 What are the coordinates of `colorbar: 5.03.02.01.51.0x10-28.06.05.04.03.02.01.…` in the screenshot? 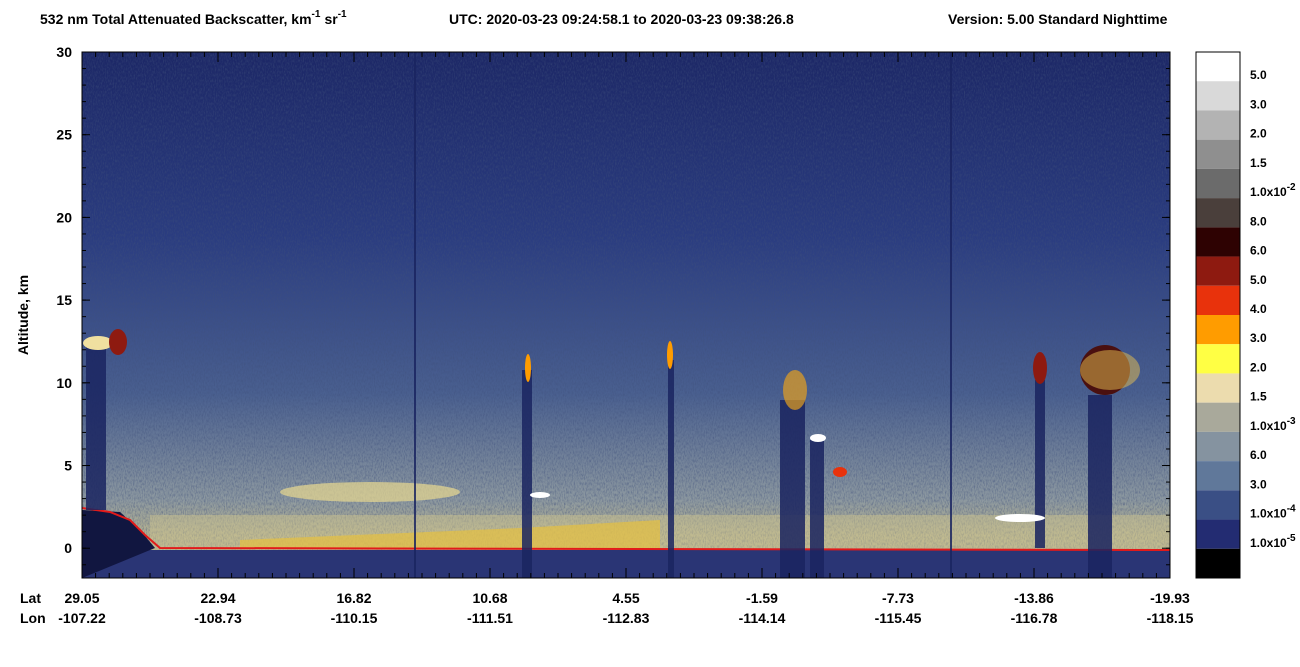 It's located at (1245, 315).